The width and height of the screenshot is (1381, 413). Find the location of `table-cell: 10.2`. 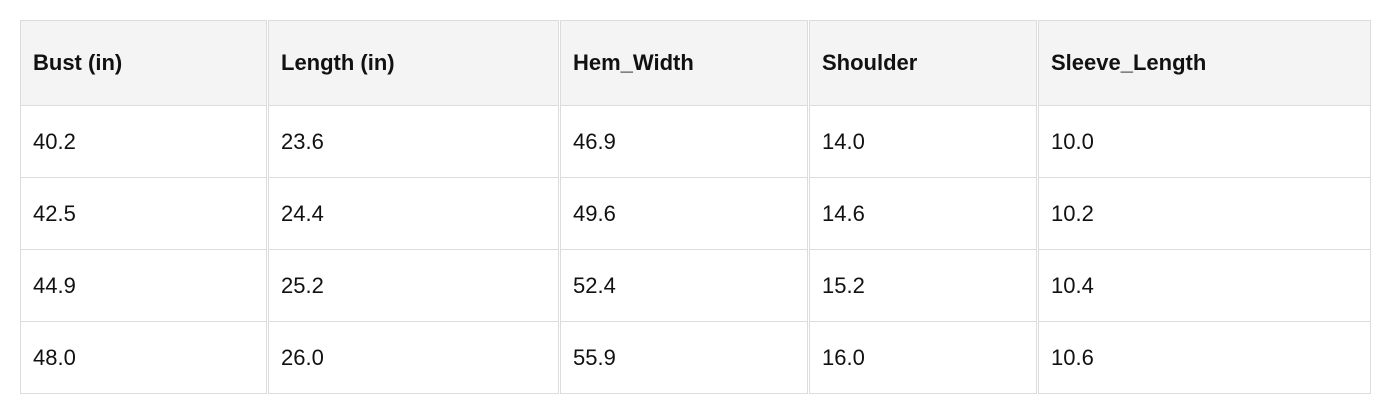

table-cell: 10.2 is located at coordinates (1204, 214).